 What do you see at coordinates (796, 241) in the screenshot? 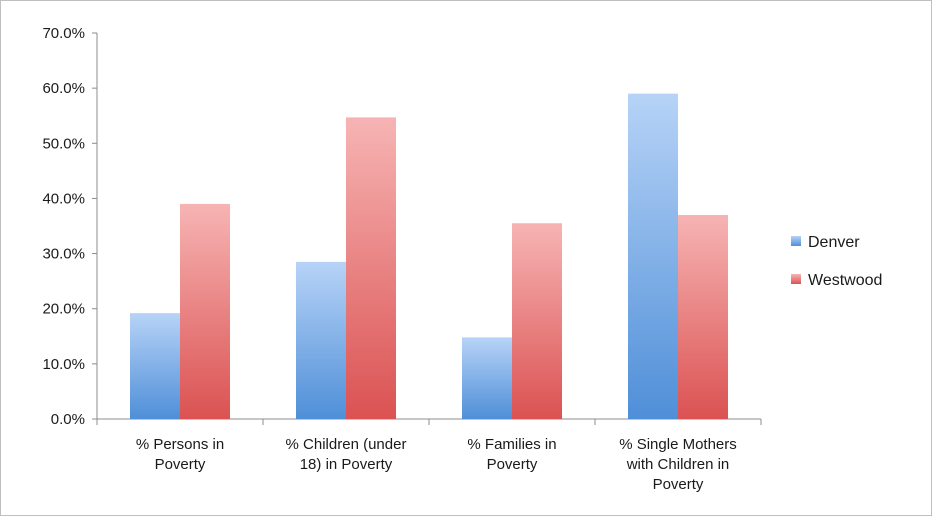
I see `legend-swatch-denver` at bounding box center [796, 241].